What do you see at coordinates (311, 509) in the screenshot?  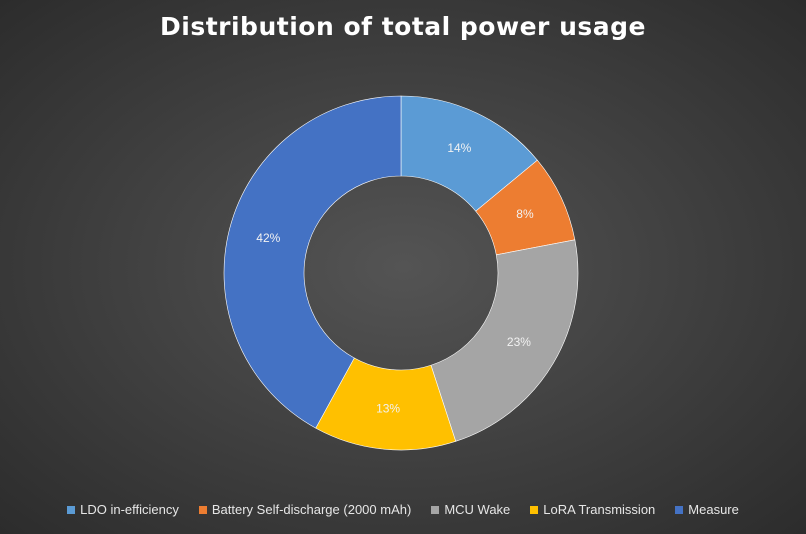 I see `legend-label: Battery Self-discharge (2000 mAh)` at bounding box center [311, 509].